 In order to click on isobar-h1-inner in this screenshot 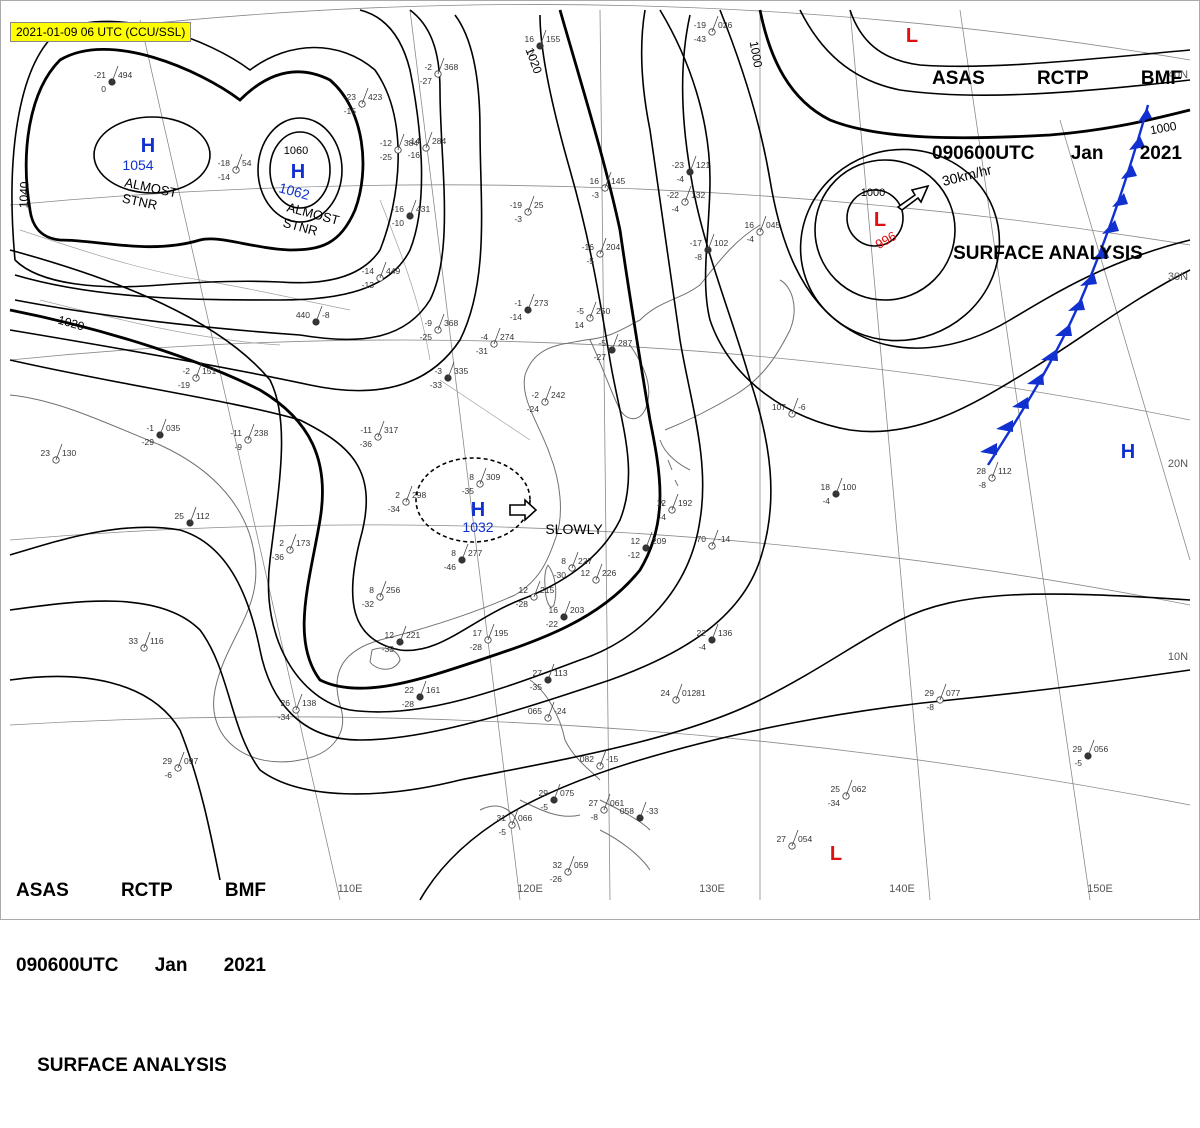, I will do `click(152, 155)`.